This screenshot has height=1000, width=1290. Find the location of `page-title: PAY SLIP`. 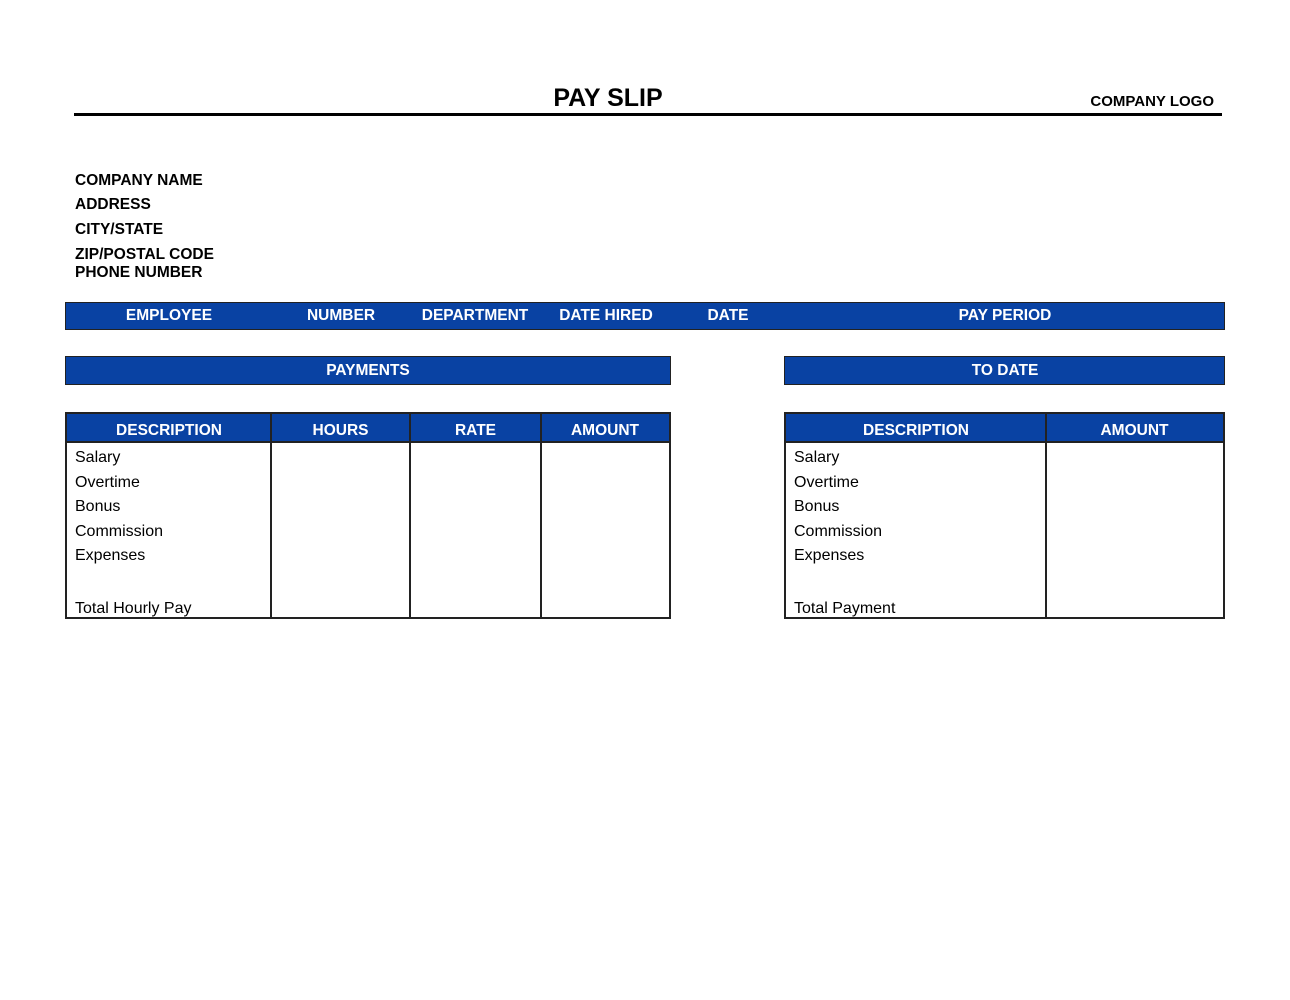

page-title: PAY SLIP is located at coordinates (608, 98).